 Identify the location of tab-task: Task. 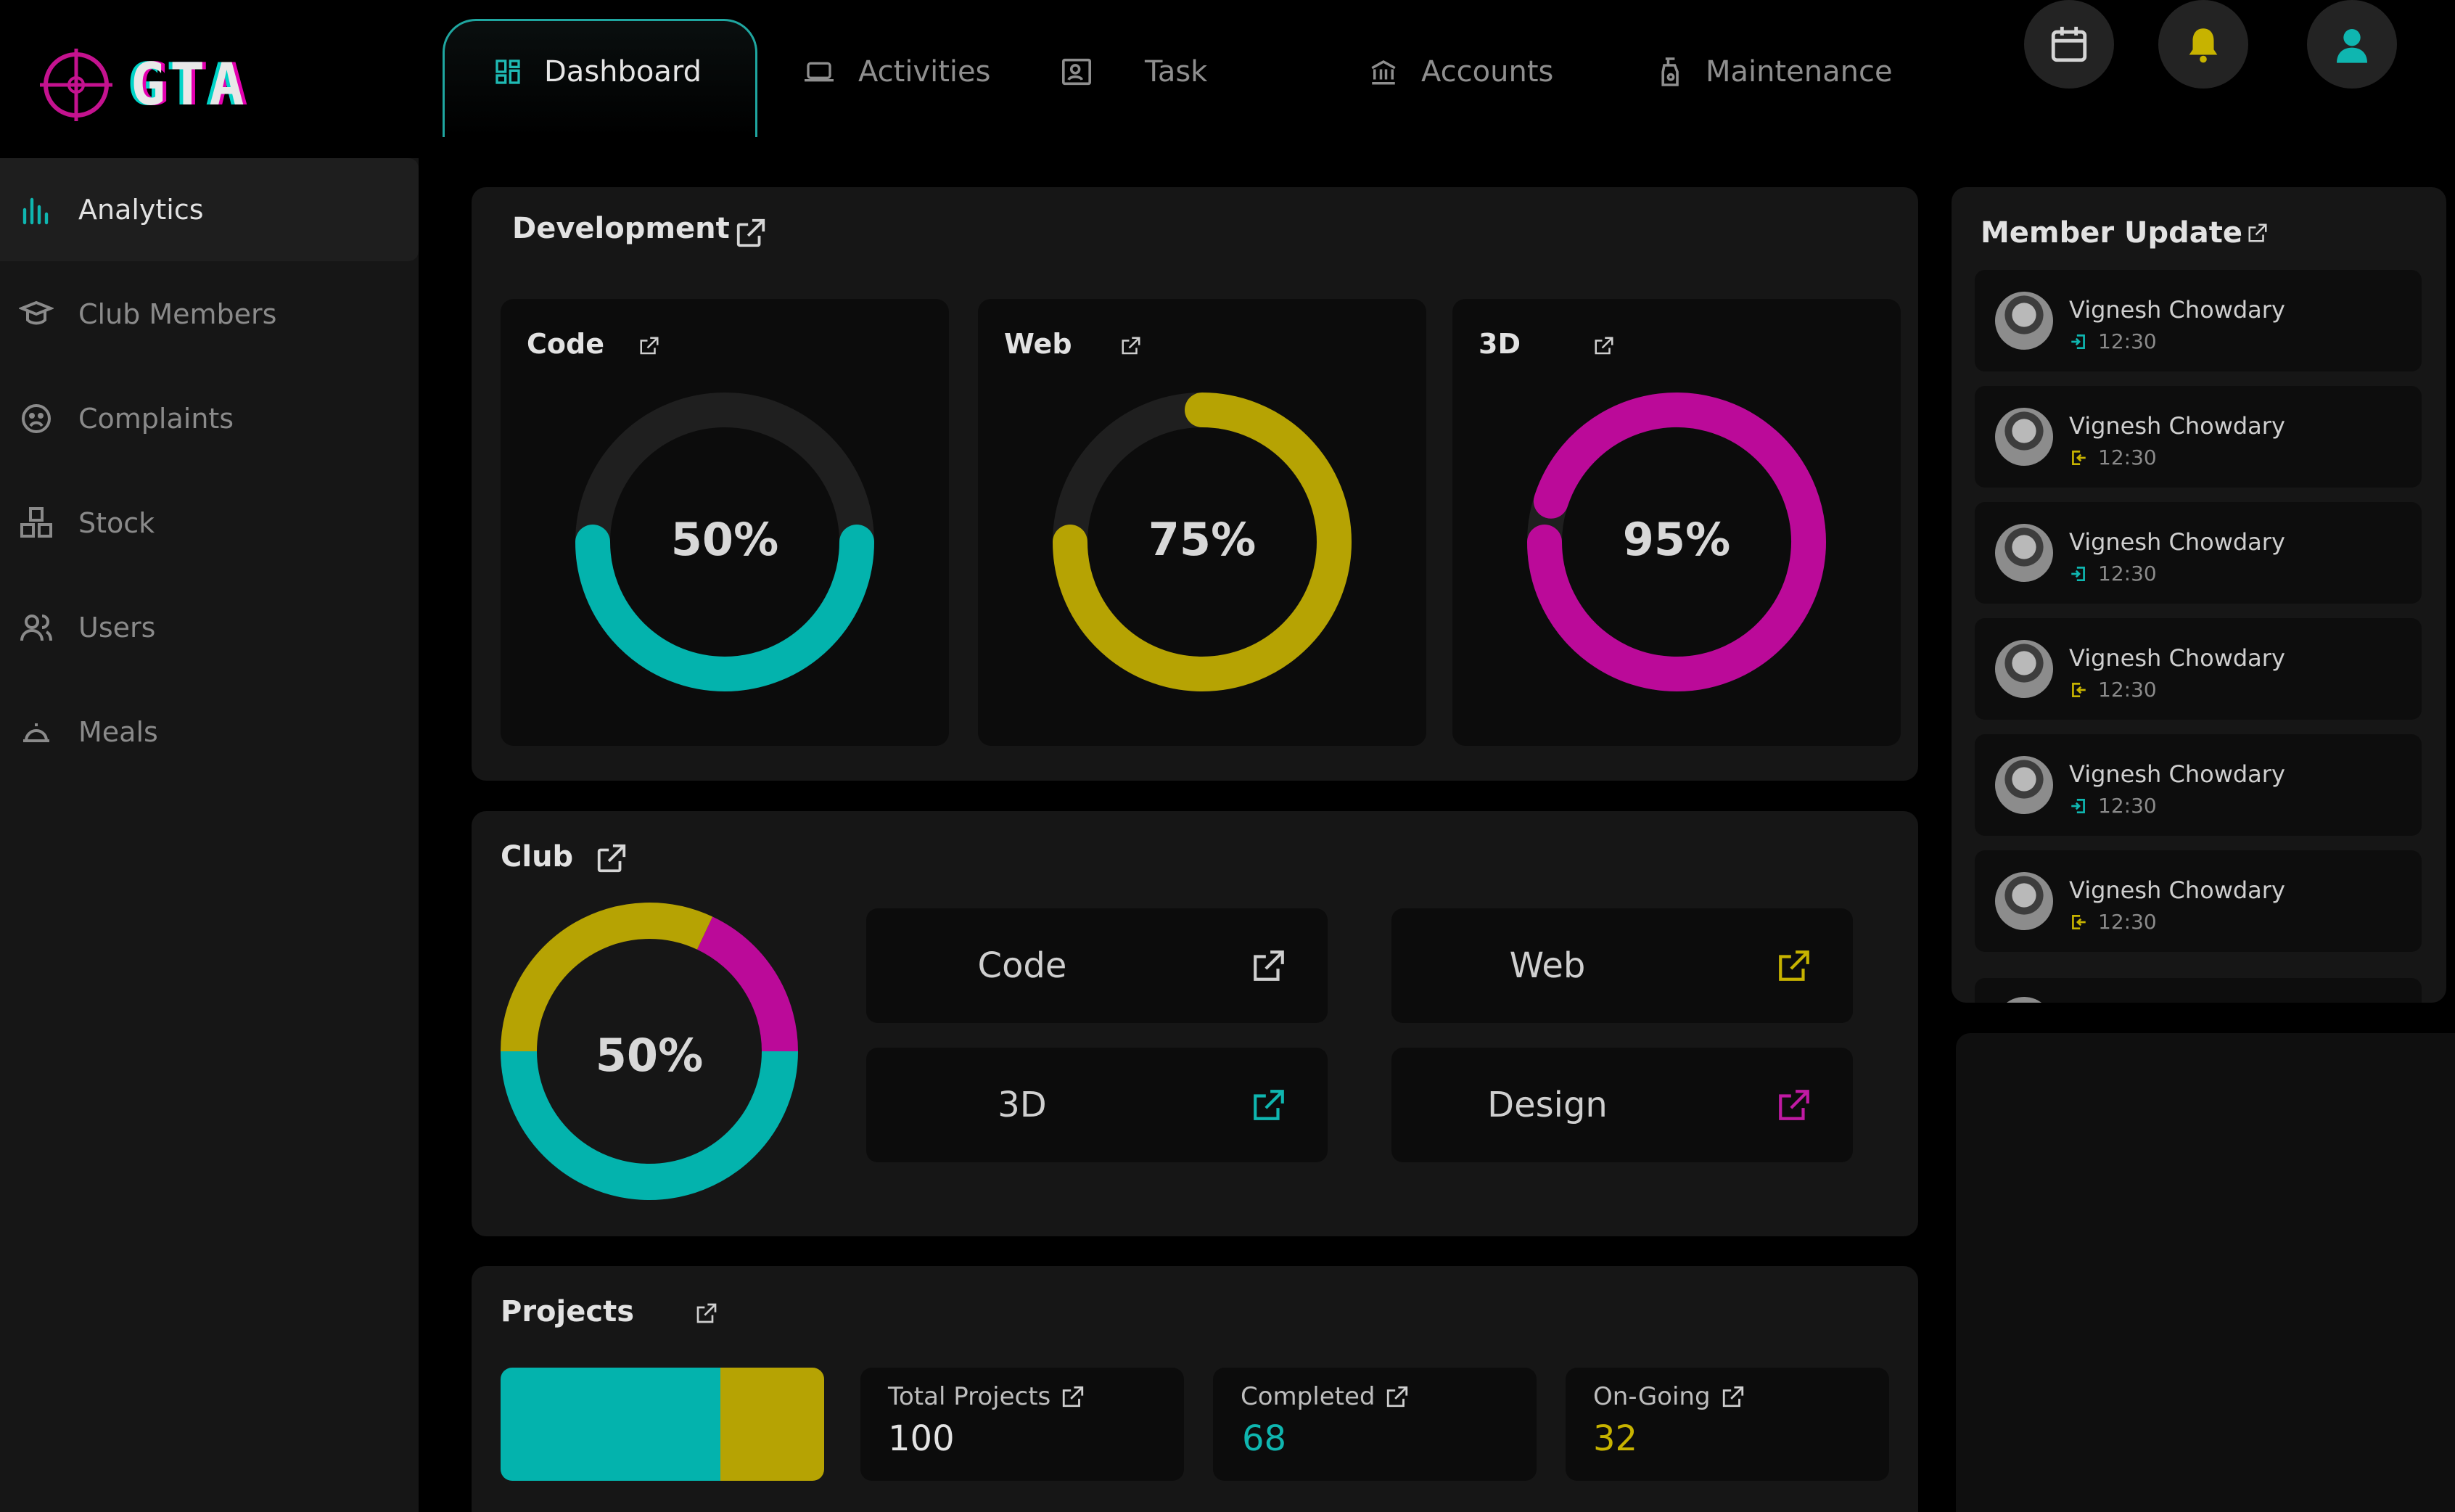
(1133, 71).